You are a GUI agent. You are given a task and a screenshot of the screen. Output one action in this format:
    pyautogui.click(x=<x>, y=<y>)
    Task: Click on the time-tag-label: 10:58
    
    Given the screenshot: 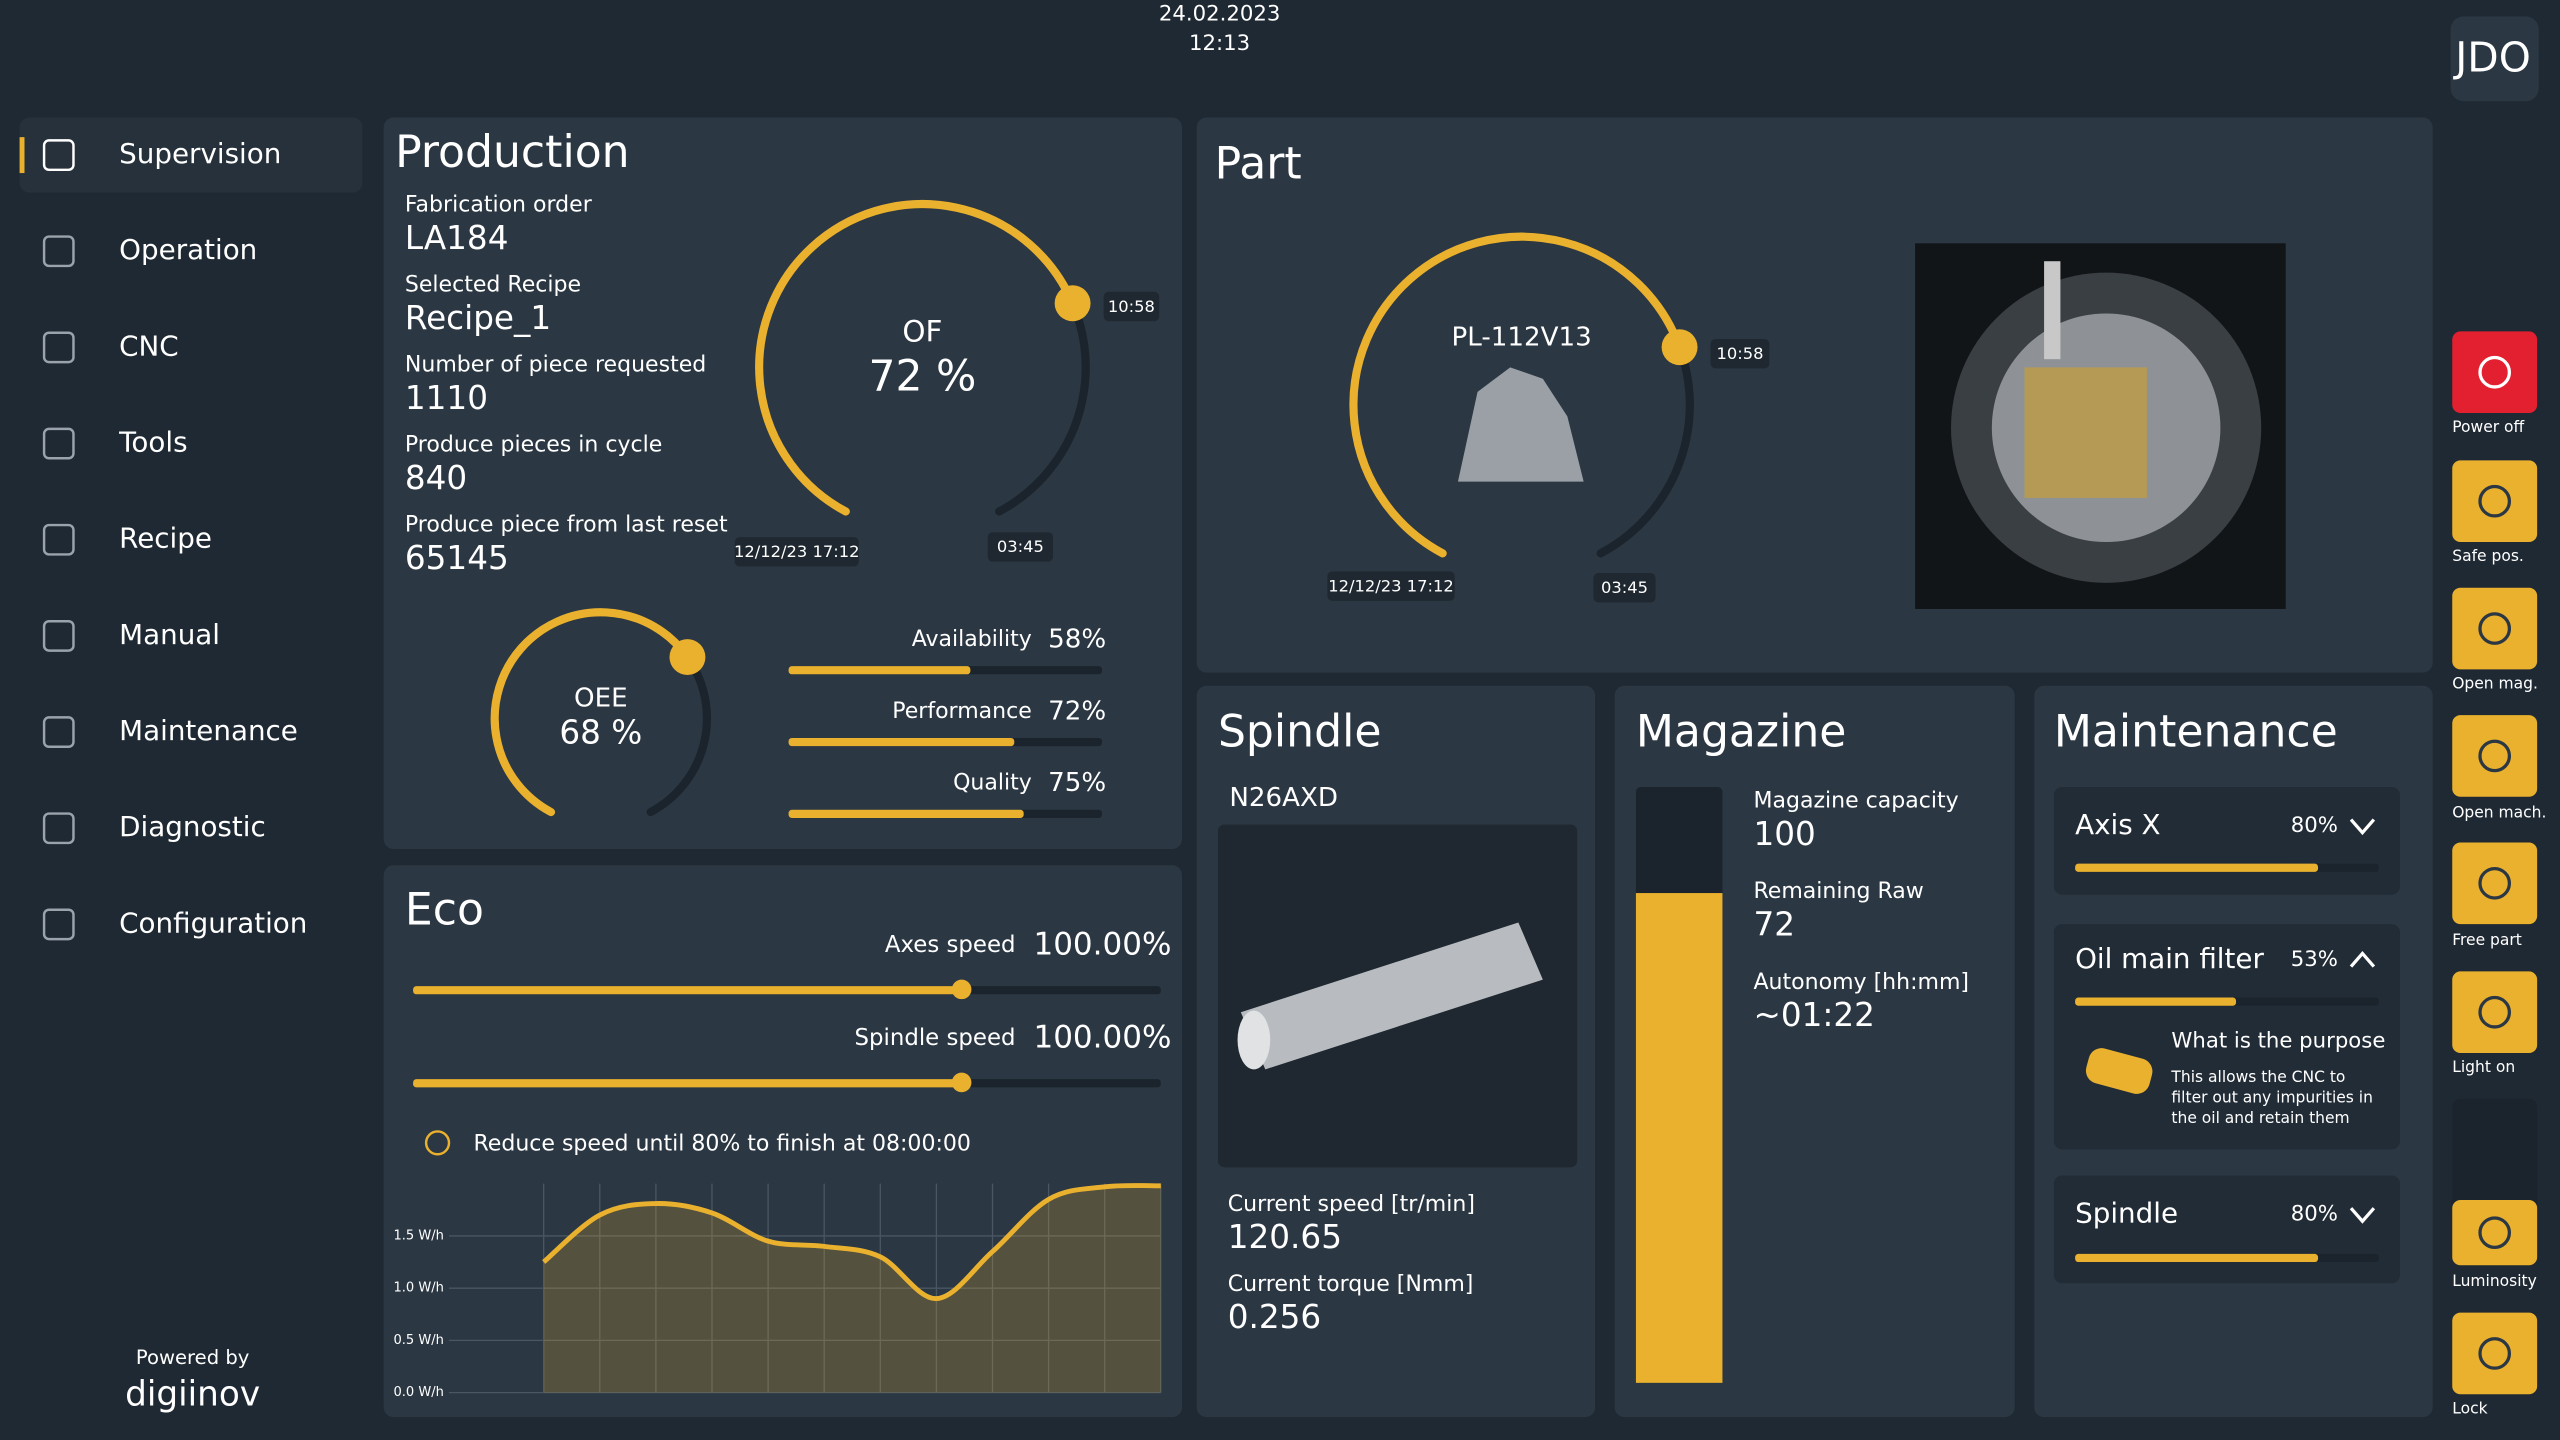 What is the action you would take?
    pyautogui.click(x=1131, y=306)
    